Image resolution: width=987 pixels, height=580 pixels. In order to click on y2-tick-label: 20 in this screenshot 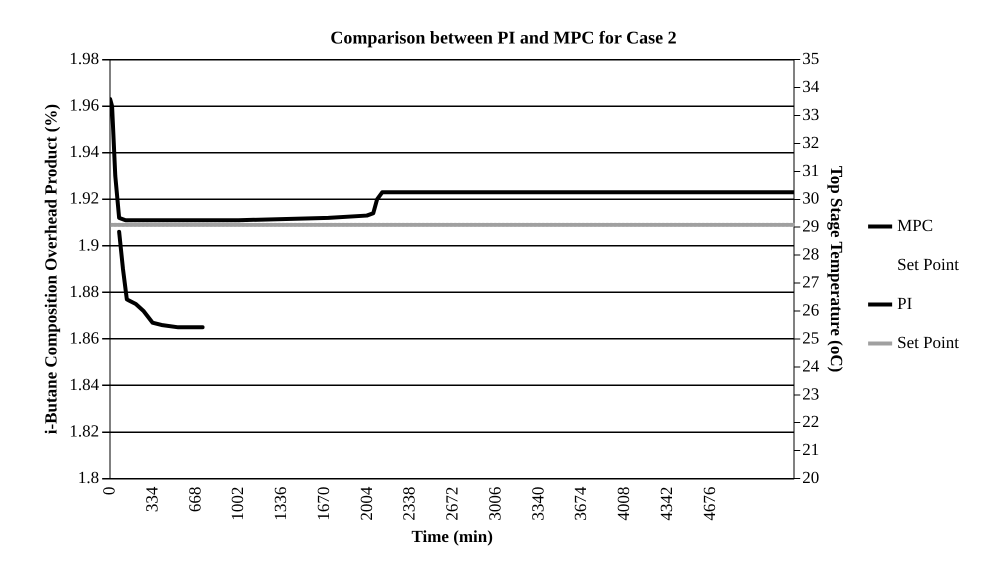, I will do `click(811, 478)`.